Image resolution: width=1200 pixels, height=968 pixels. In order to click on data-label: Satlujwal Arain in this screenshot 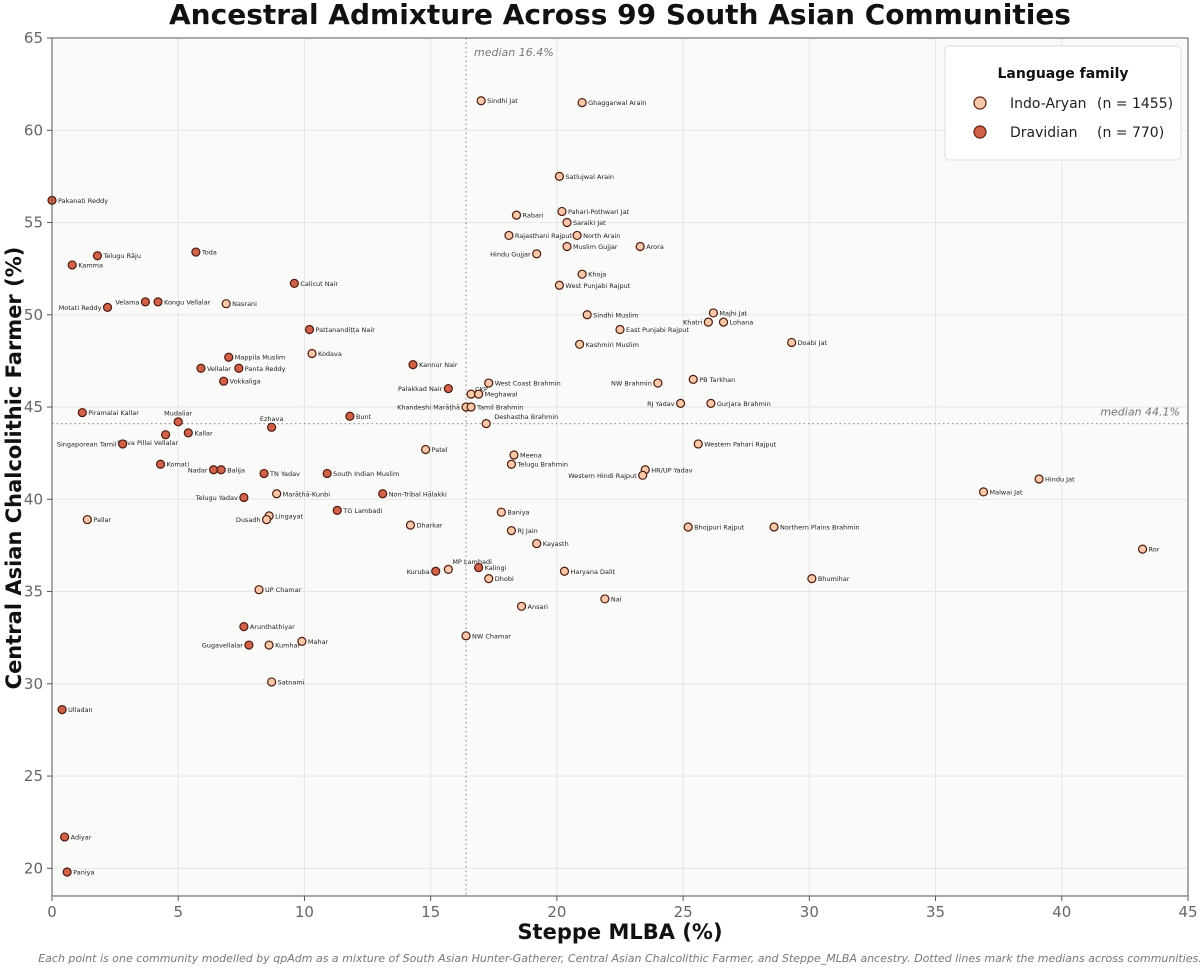, I will do `click(589, 177)`.